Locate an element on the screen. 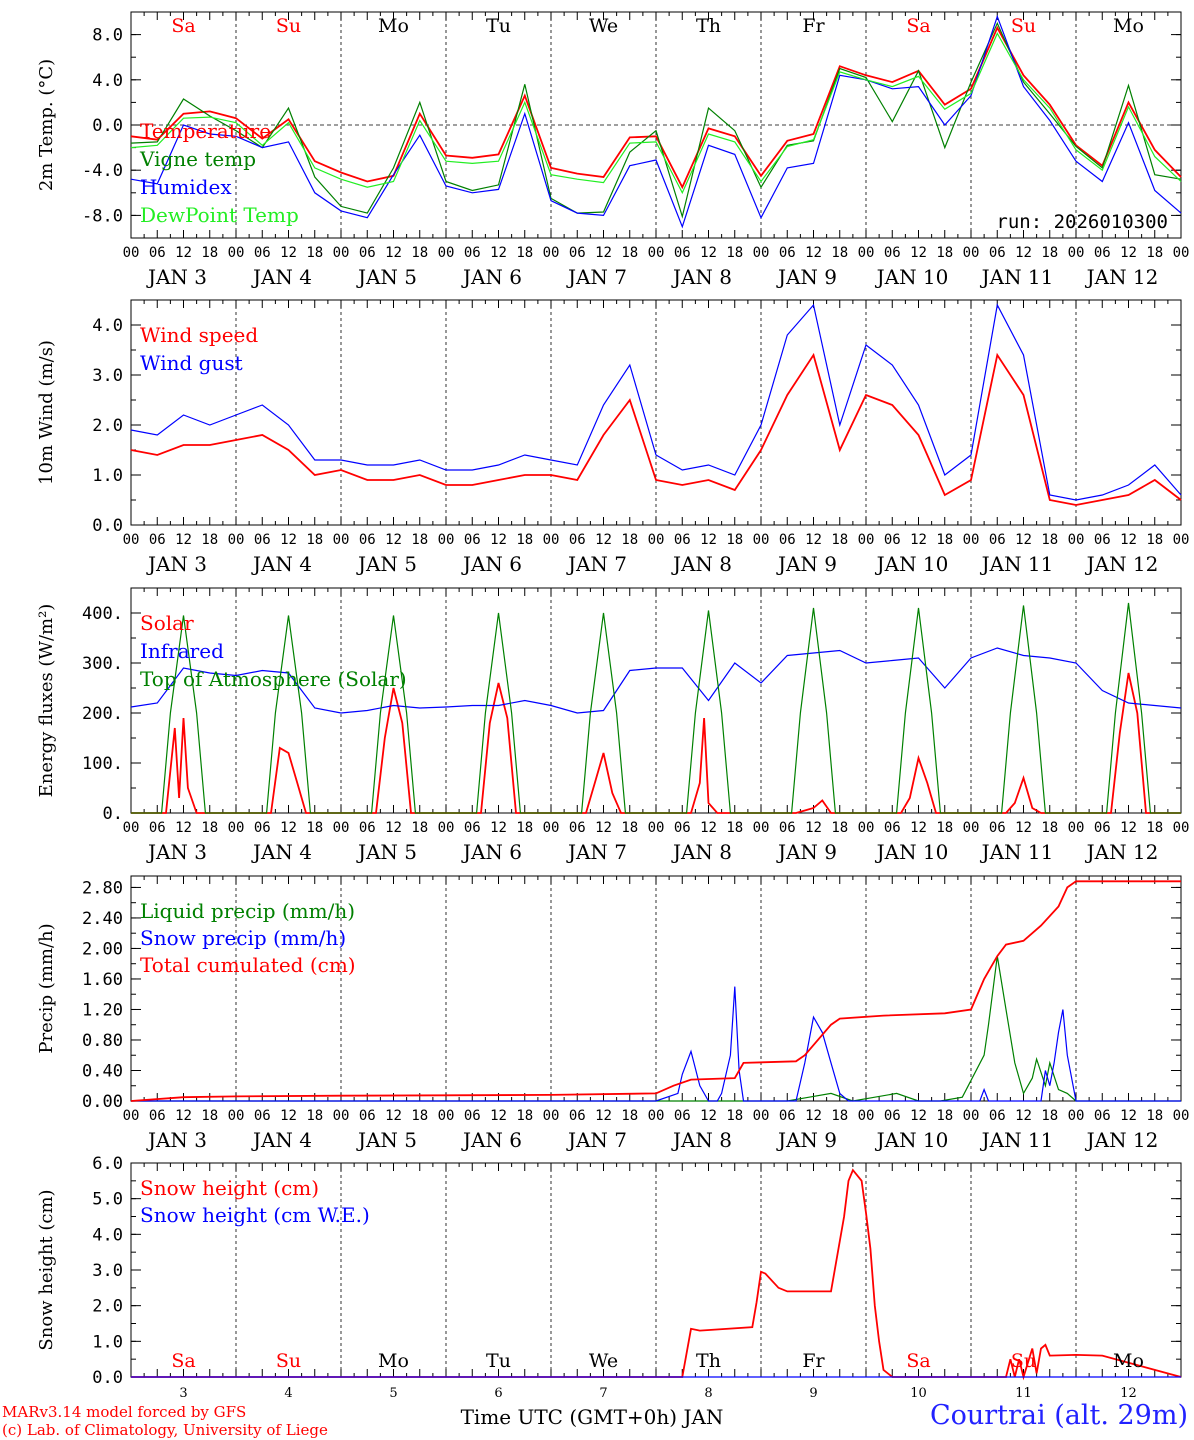  x-day-label: JAN 5 is located at coordinates (386, 1140).